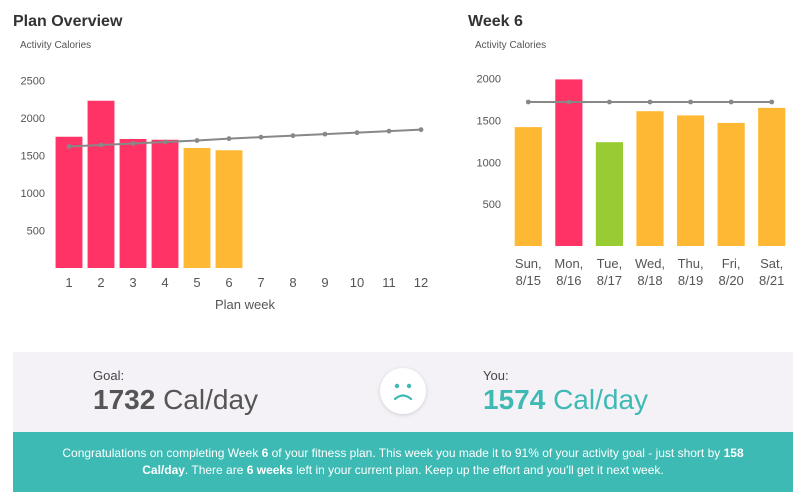 This screenshot has height=499, width=805. I want to click on x-tick-label: 8/20, so click(730, 280).